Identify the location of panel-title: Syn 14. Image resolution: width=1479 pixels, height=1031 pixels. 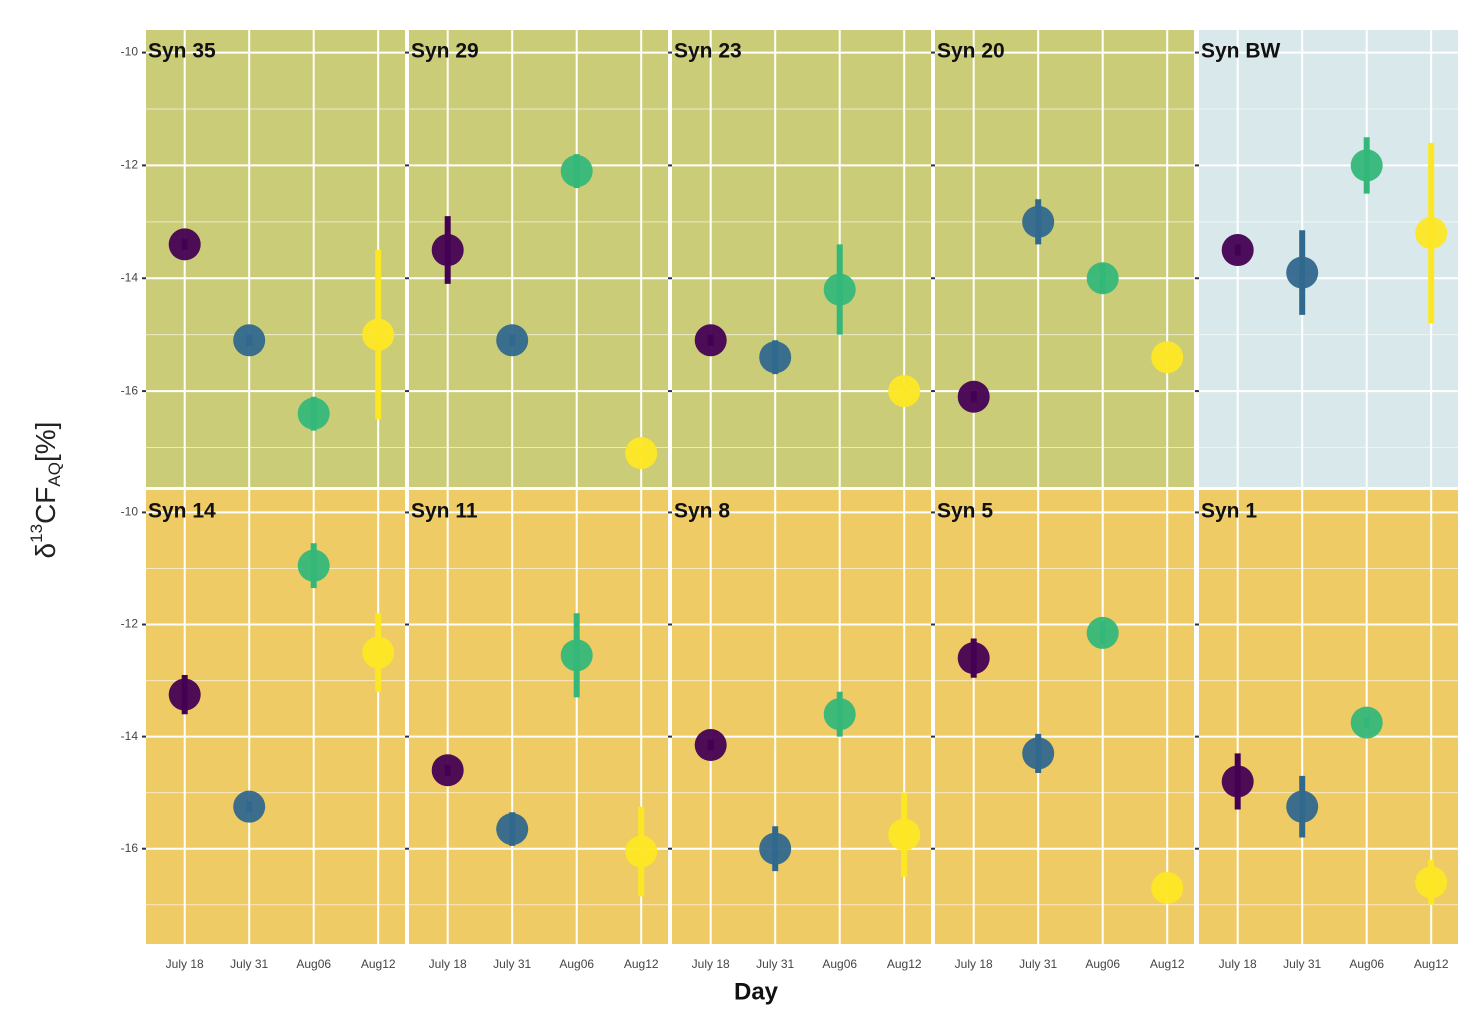
(182, 511).